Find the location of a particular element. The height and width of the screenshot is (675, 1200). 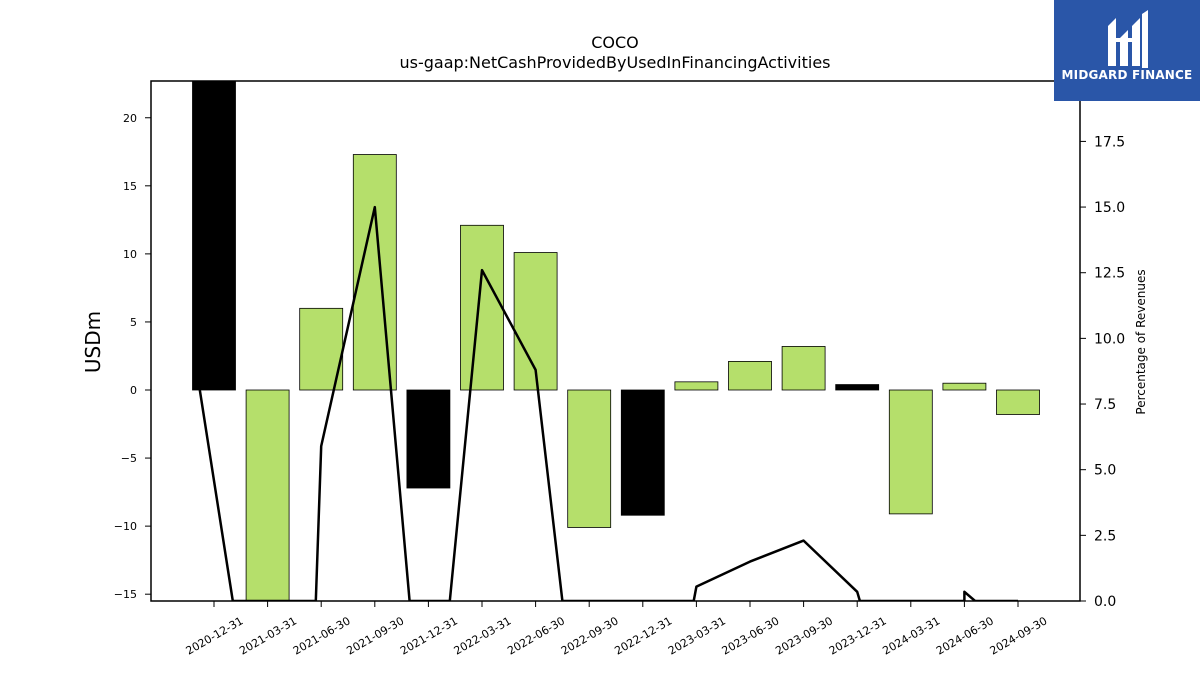

y-tick-label: −10 is located at coordinates (125, 526).